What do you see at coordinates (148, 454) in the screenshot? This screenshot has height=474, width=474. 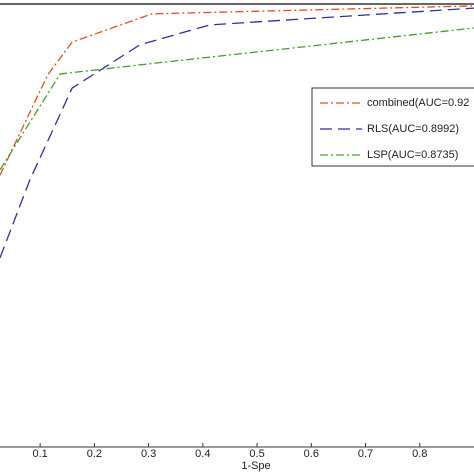 I see `x-tick-label: 0.3` at bounding box center [148, 454].